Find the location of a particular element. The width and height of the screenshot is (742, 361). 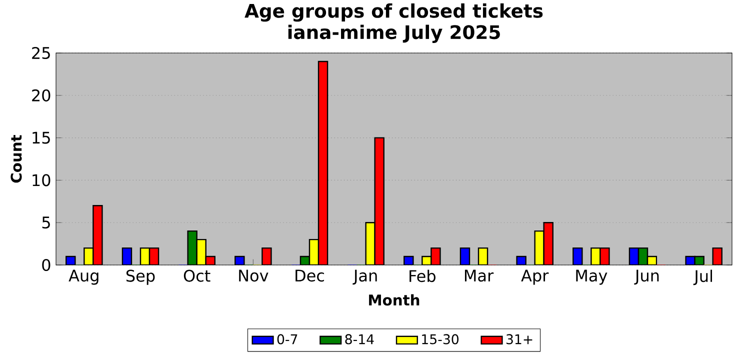

y-tick-label: 5 is located at coordinates (46, 222).